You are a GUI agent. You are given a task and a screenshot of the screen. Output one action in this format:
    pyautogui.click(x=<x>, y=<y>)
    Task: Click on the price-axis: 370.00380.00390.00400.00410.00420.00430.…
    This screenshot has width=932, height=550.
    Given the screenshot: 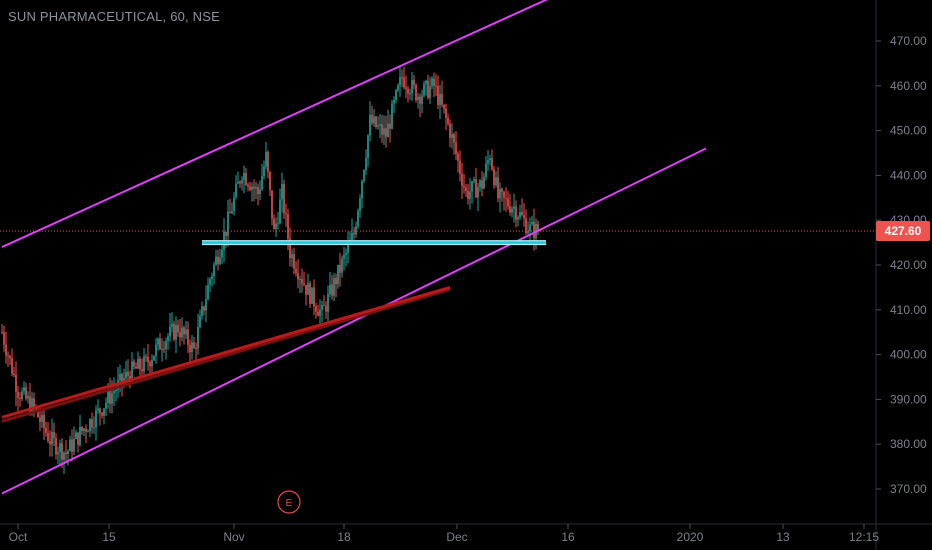 What is the action you would take?
    pyautogui.click(x=901, y=275)
    